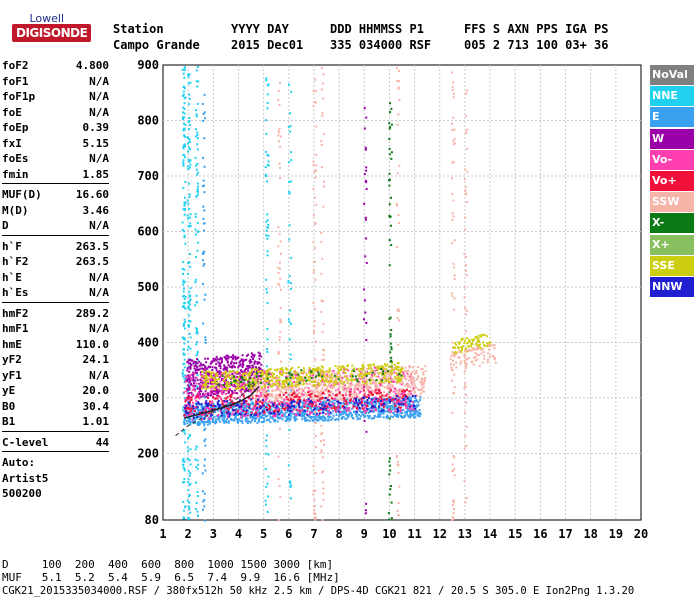 The width and height of the screenshot is (700, 600). I want to click on params-divider, so click(55, 303).